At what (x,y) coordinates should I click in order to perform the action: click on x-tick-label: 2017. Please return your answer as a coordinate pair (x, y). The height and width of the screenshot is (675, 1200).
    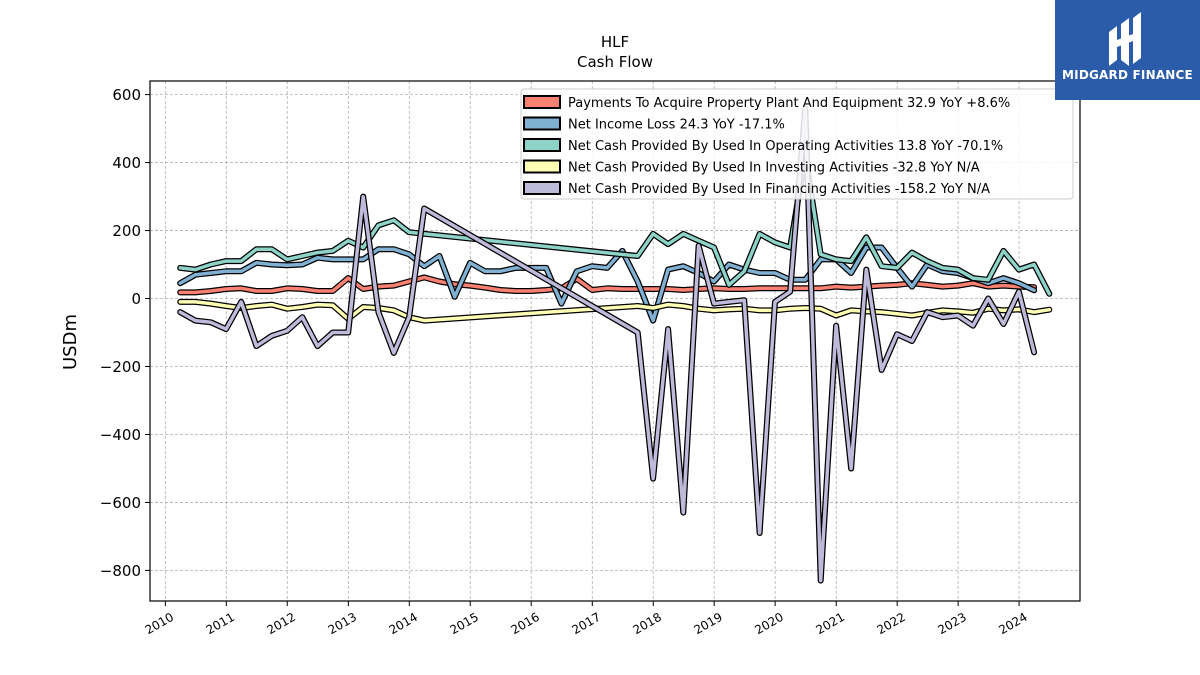
    Looking at the image, I should click on (586, 623).